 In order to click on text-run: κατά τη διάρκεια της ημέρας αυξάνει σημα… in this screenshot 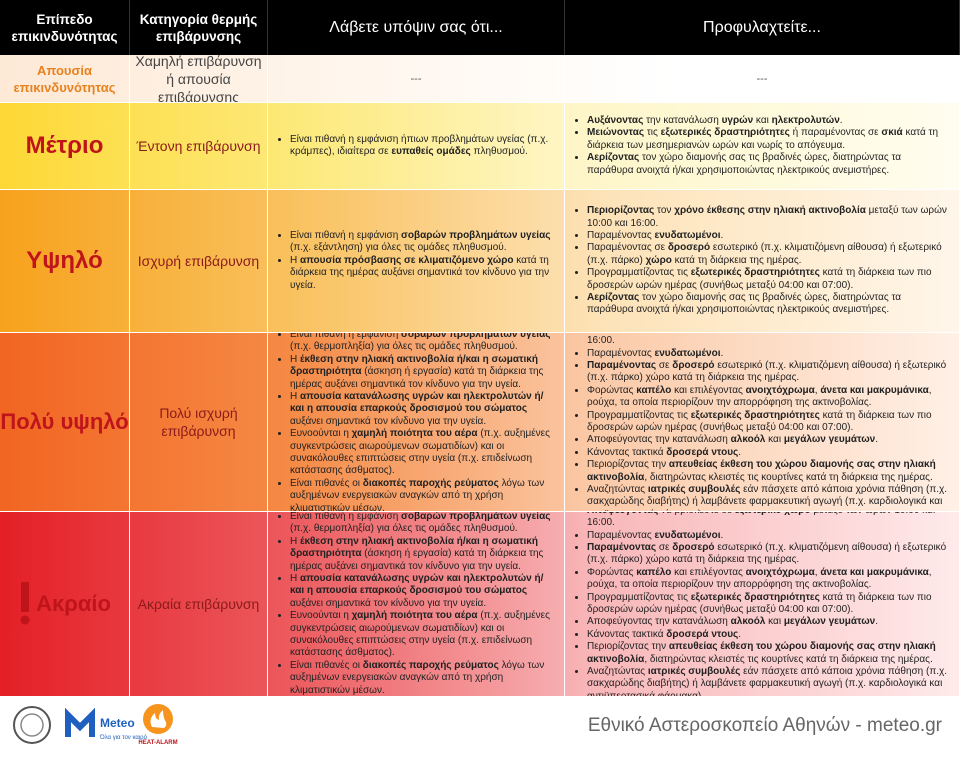, I will do `click(420, 272)`.